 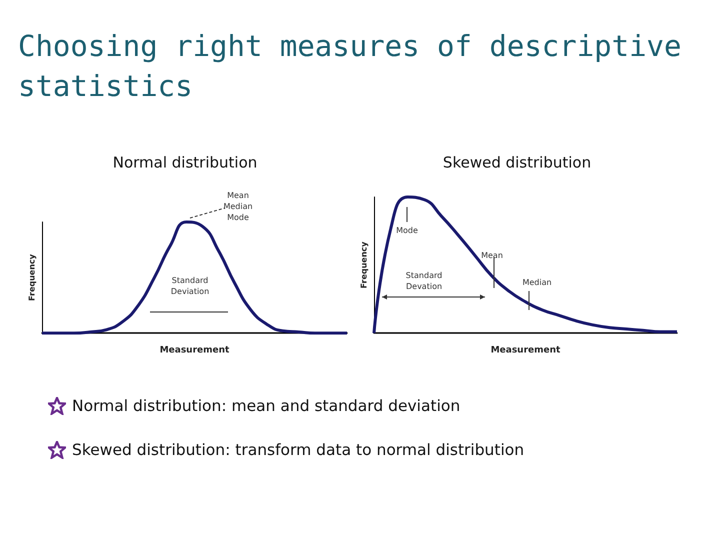 I want to click on text: Normal distribution: mean and standard deviation, so click(x=266, y=406).